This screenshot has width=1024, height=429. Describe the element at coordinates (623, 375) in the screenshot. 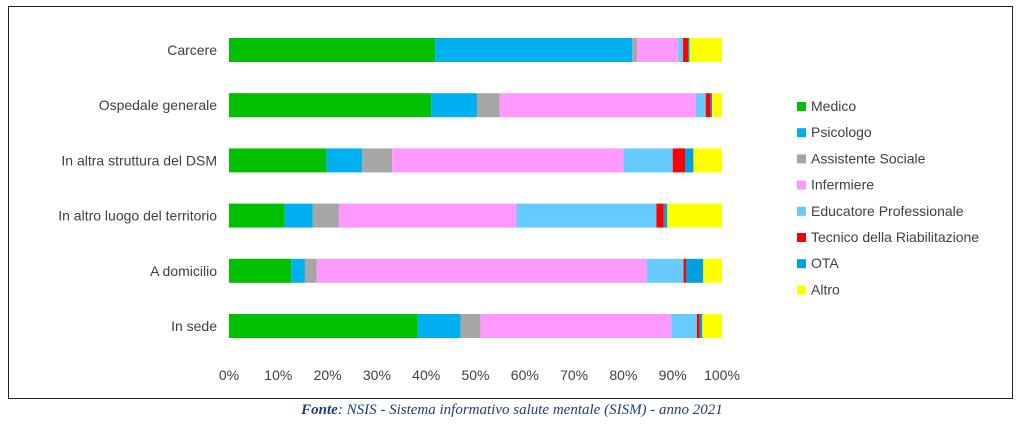

I see `x-tick-label: 80%` at that location.